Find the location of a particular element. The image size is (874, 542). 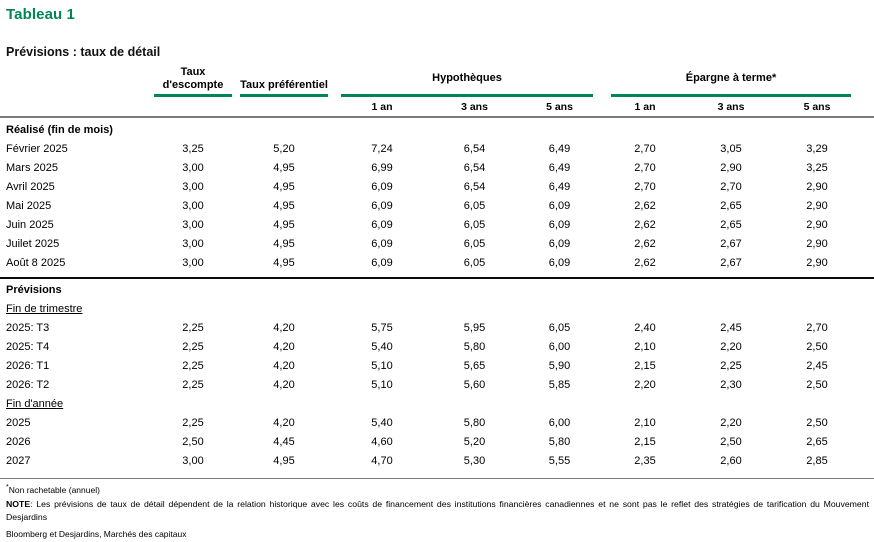

table-cell: 3,25 is located at coordinates (193, 148).